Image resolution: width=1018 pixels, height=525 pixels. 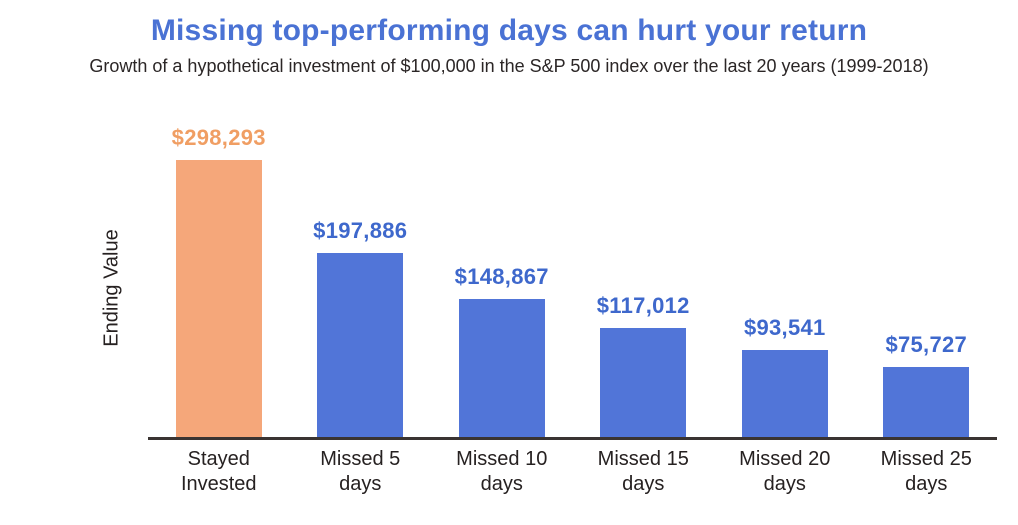 I want to click on bar-slot: $298,293, so click(x=219, y=268).